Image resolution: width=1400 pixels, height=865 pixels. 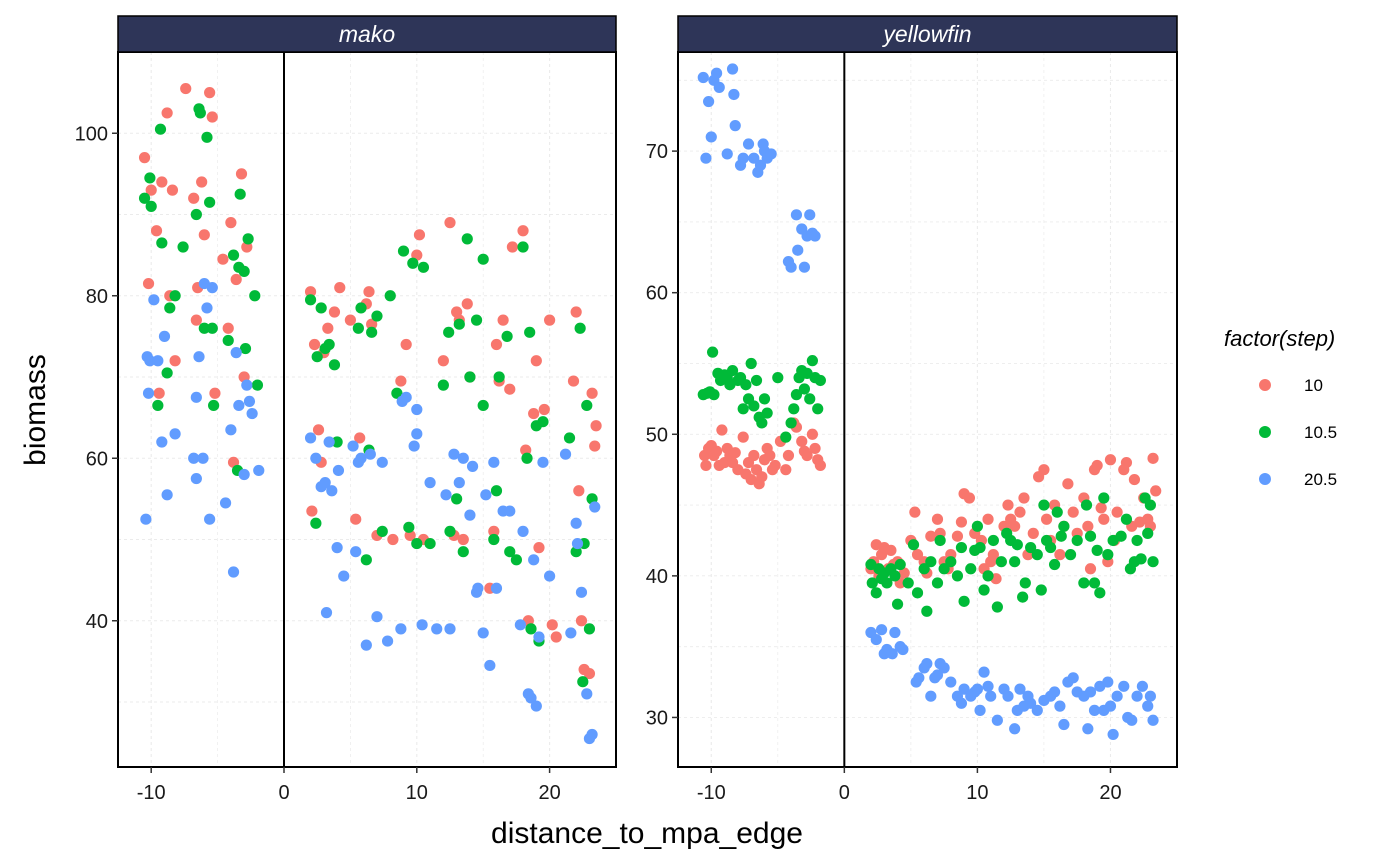 I want to click on y-tick-label: 60, so click(x=97, y=459).